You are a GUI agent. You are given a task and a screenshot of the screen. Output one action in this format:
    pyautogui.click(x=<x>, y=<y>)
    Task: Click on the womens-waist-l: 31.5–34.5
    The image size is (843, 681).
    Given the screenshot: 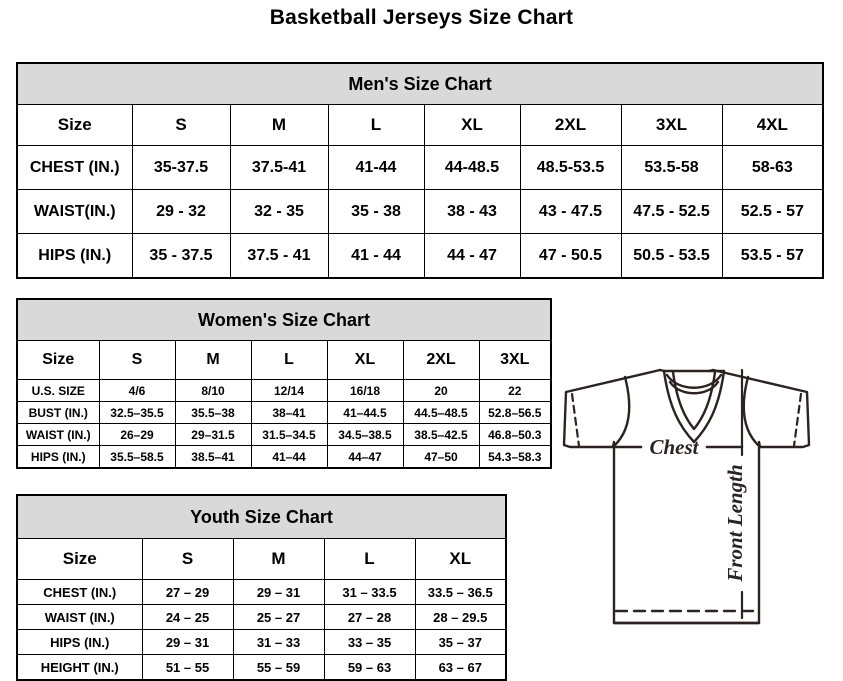 What is the action you would take?
    pyautogui.click(x=289, y=434)
    